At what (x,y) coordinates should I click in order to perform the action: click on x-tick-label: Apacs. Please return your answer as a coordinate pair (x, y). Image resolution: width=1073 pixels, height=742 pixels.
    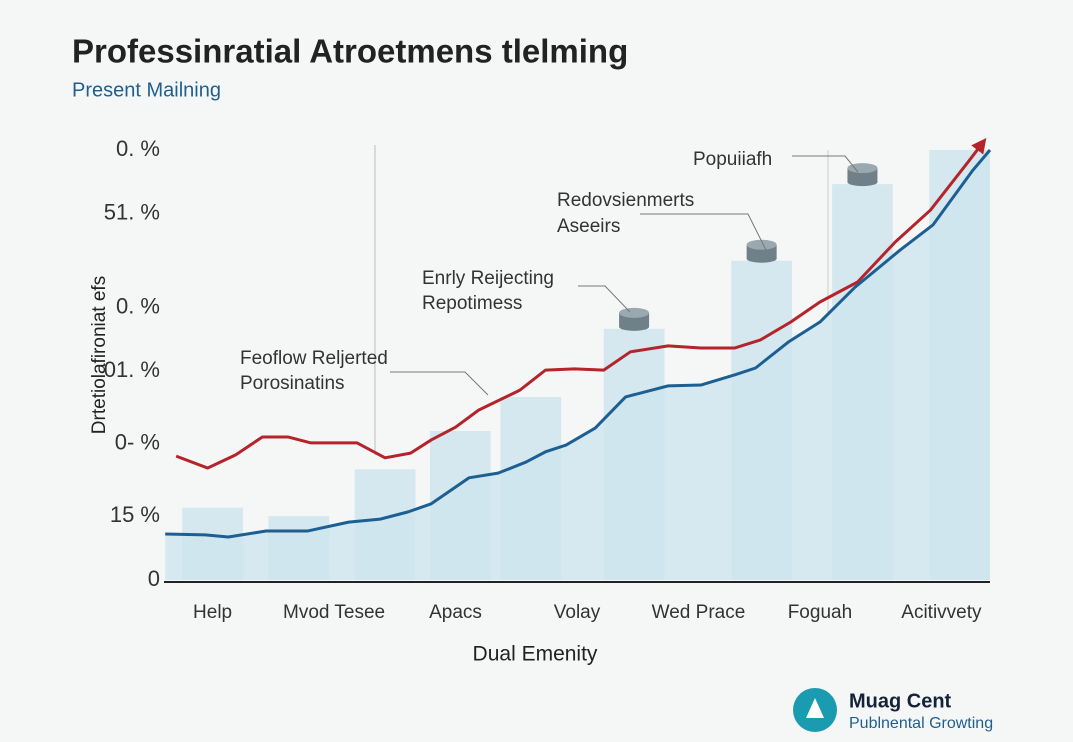
    Looking at the image, I should click on (455, 612).